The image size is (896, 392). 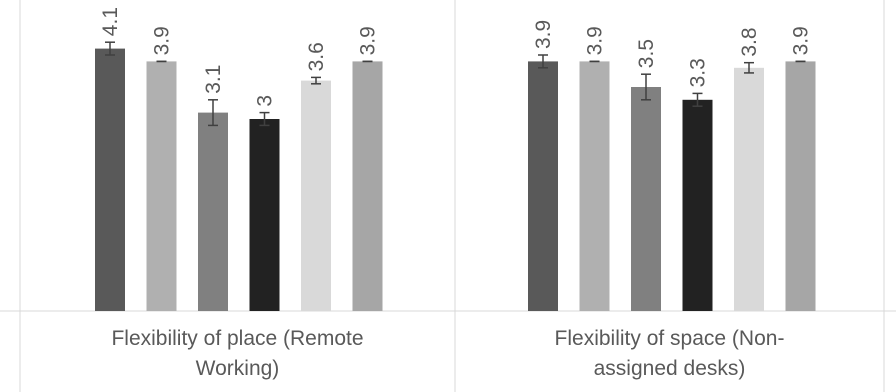 I want to click on data-label-g2-s4: 3.3, so click(x=698, y=72).